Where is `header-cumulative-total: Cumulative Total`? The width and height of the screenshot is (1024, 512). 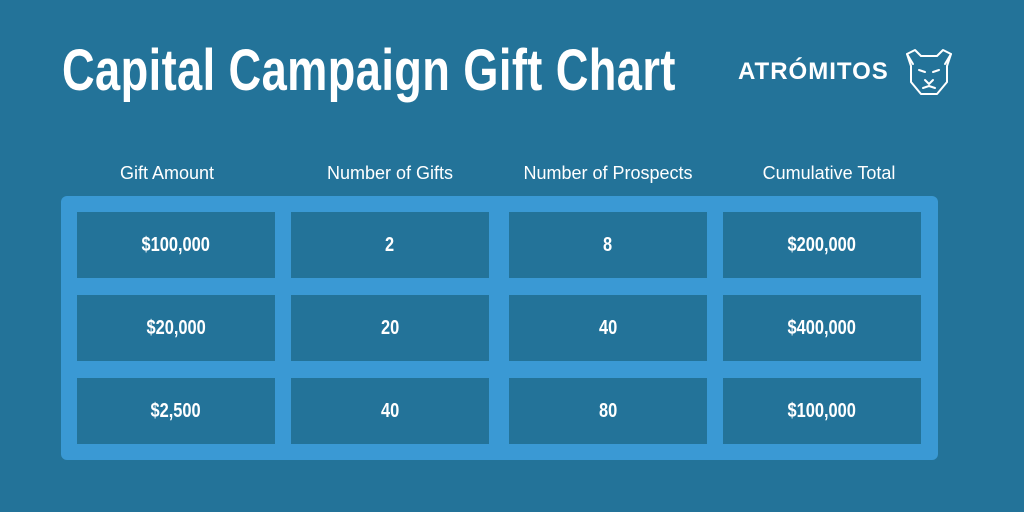 header-cumulative-total: Cumulative Total is located at coordinates (829, 173).